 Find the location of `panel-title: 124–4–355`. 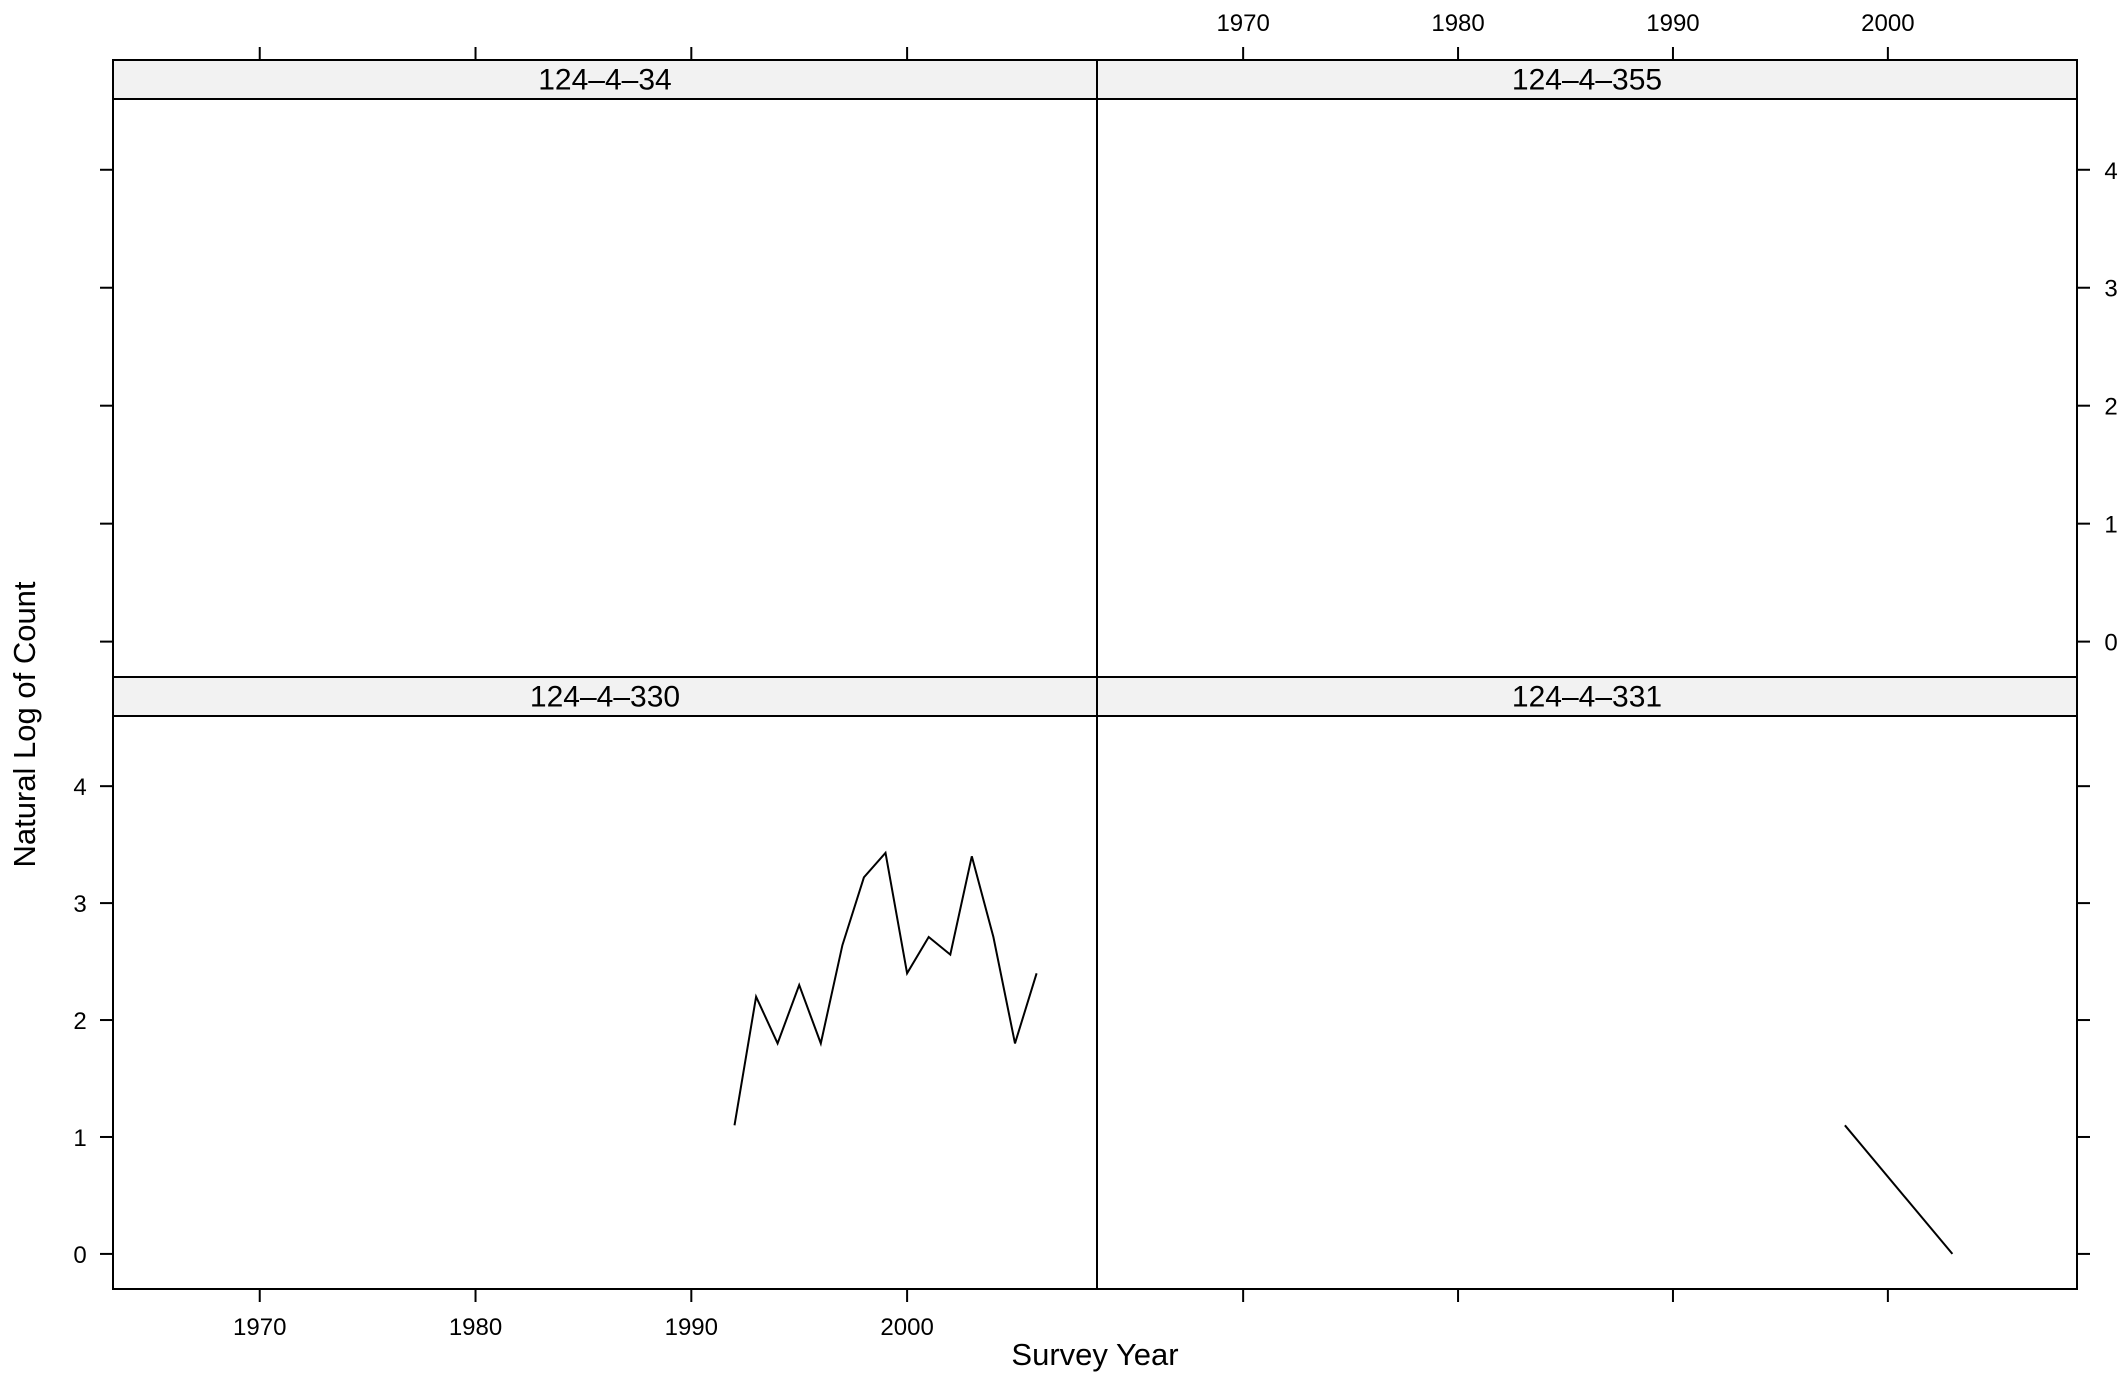

panel-title: 124–4–355 is located at coordinates (1587, 80).